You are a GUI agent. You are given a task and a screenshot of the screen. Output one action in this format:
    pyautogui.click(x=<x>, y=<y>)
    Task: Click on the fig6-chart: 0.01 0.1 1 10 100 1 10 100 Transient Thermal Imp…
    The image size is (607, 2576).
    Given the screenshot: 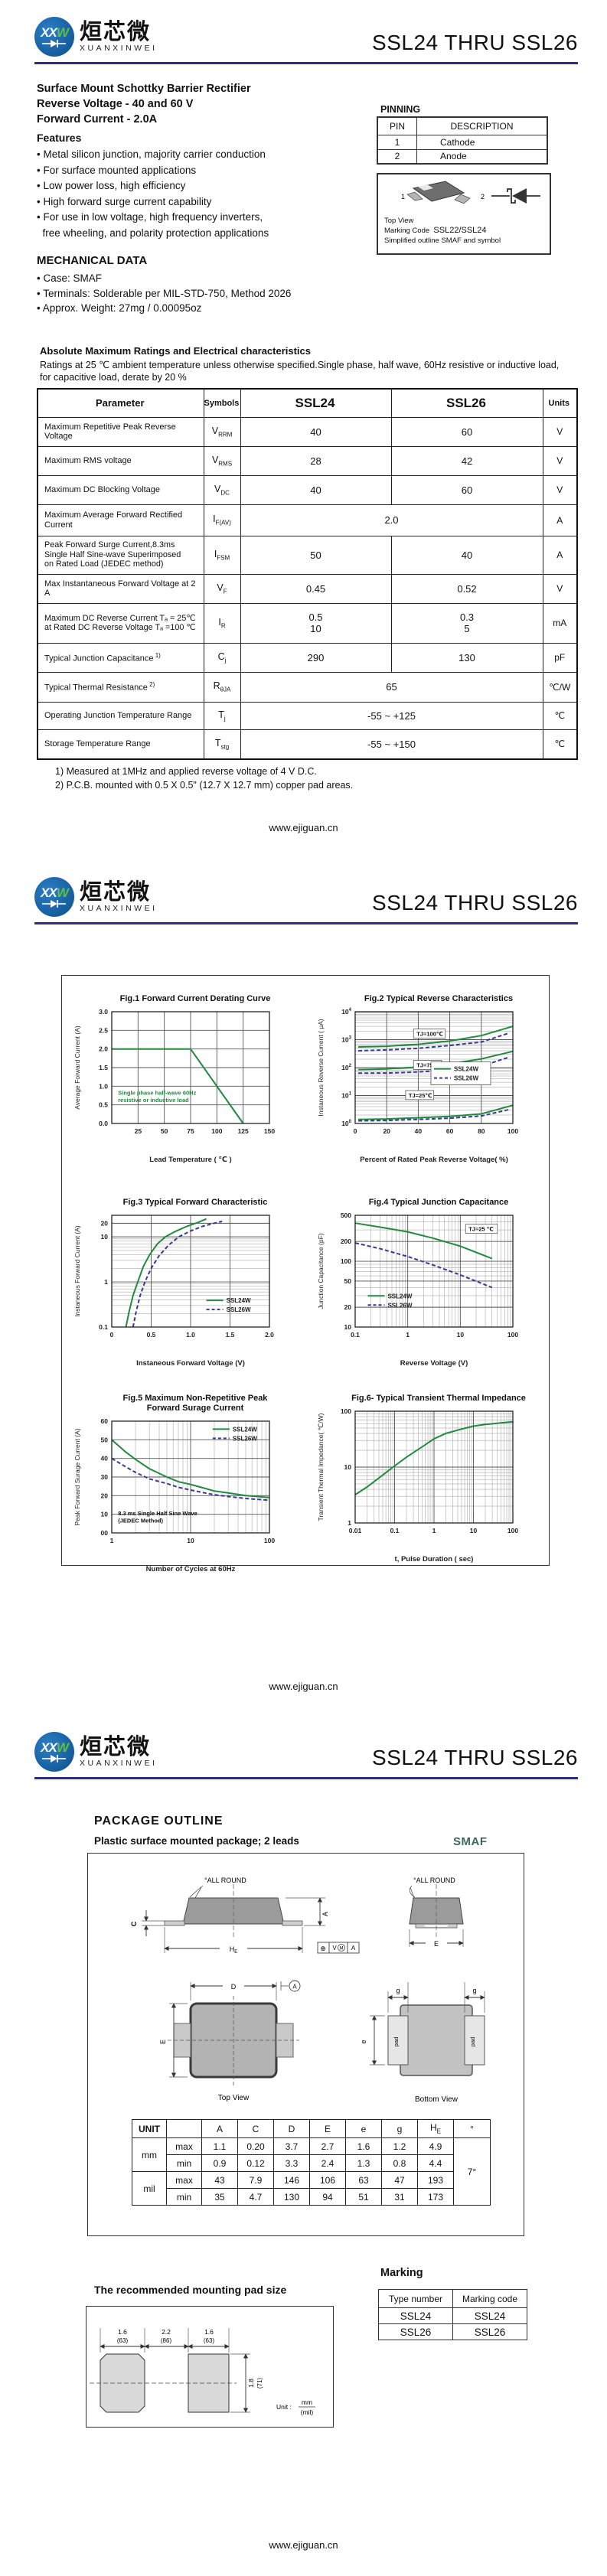 What is the action you would take?
    pyautogui.click(x=418, y=1485)
    